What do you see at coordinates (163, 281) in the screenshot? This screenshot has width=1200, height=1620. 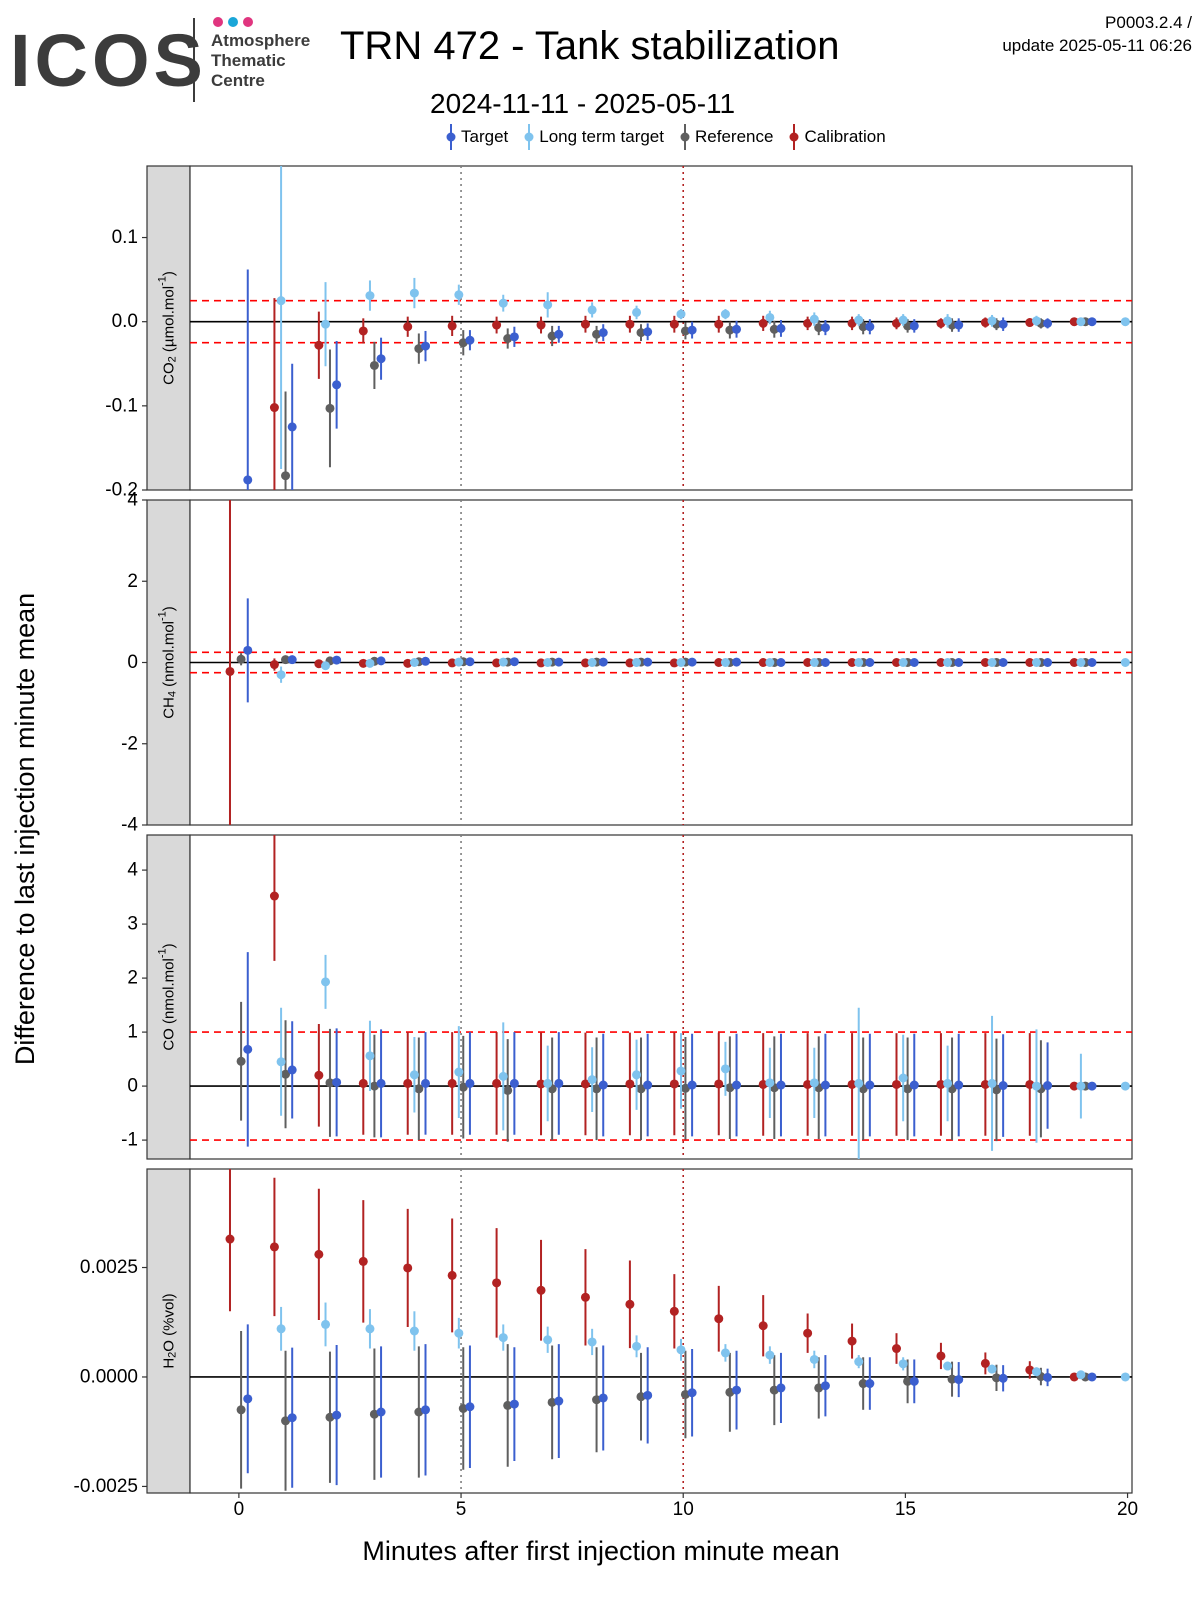 I see `facet-strip-label-part: -1` at bounding box center [163, 281].